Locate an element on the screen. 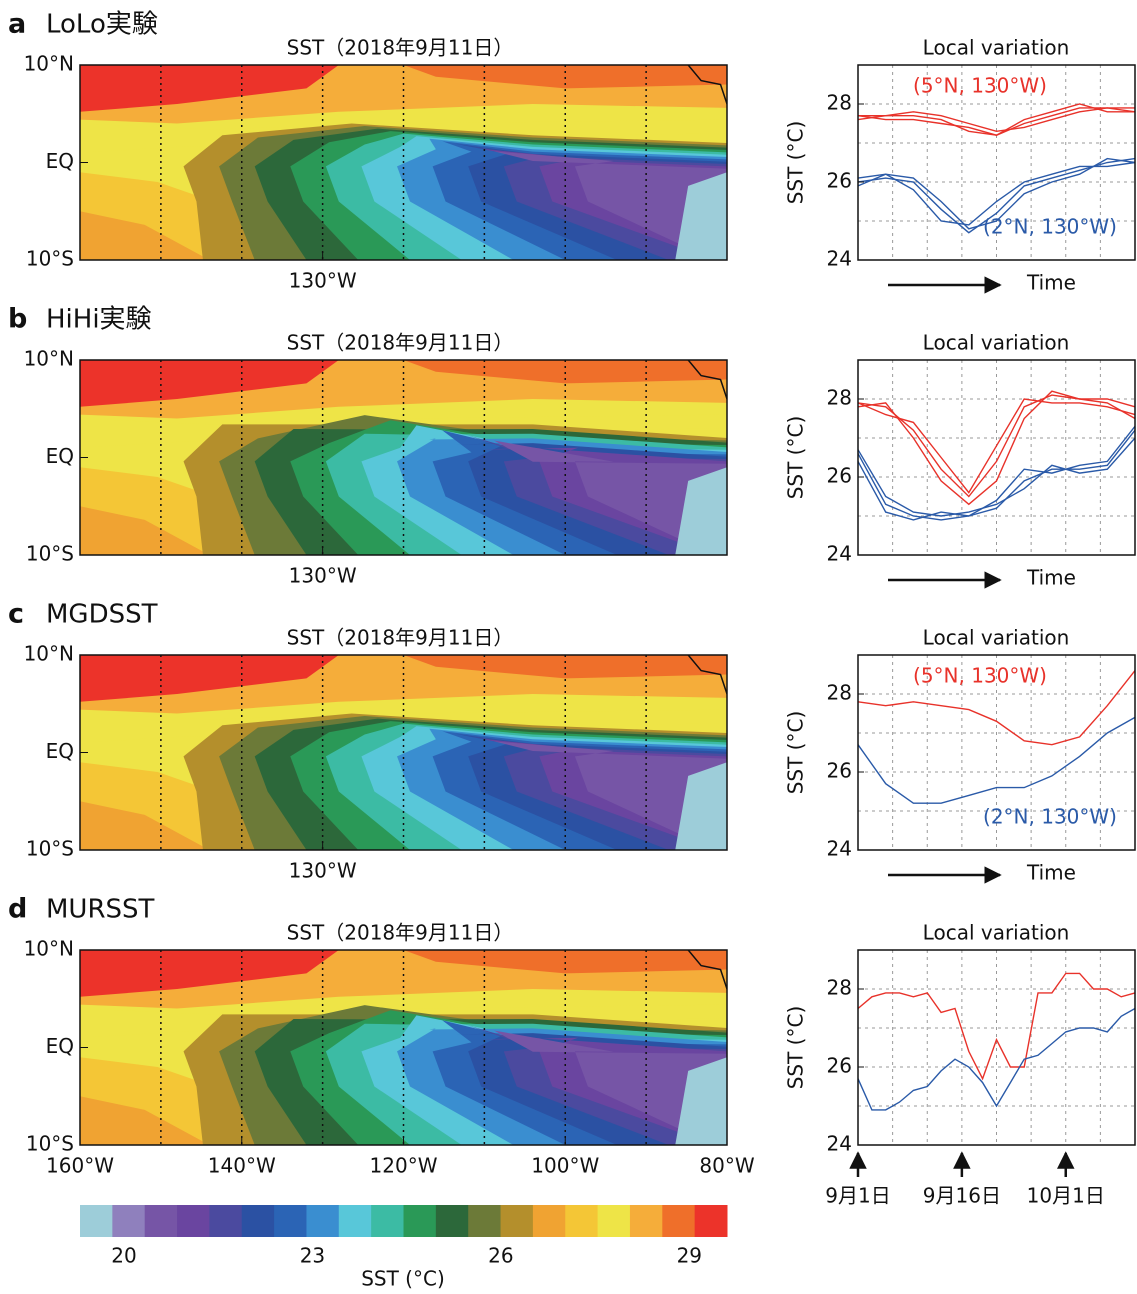  x-tick-label: 9月1日 is located at coordinates (857, 1196).